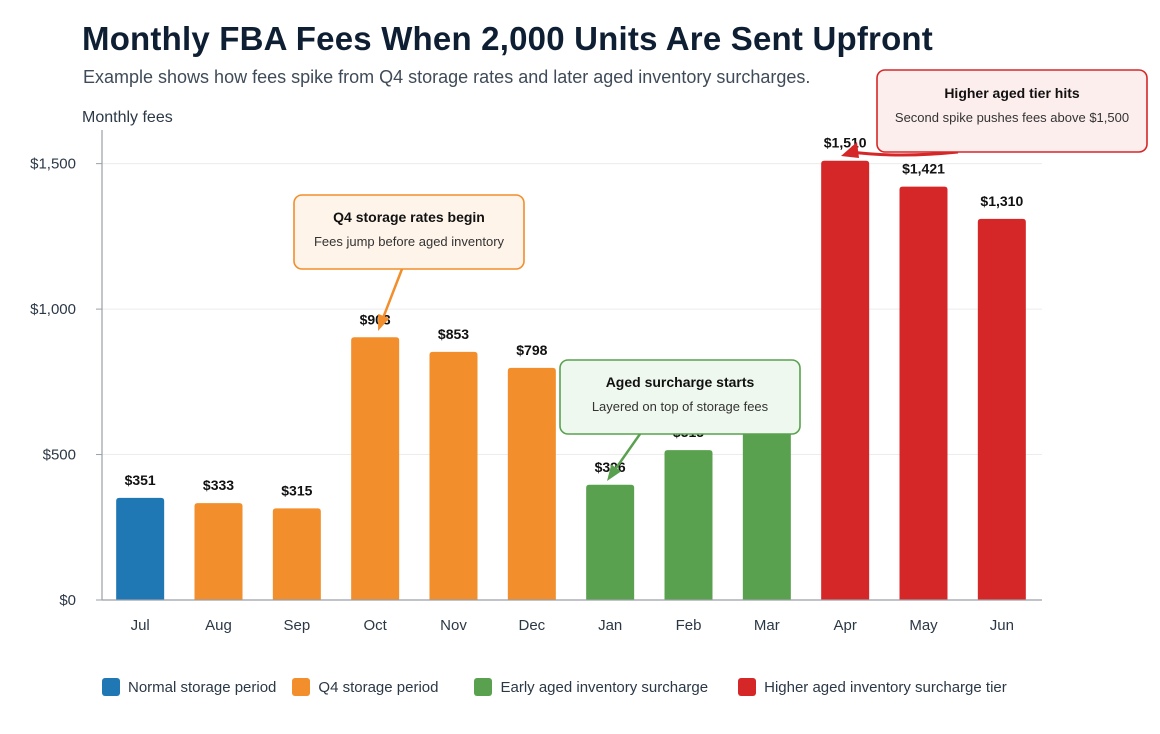 The image size is (1160, 734). What do you see at coordinates (409, 241) in the screenshot?
I see `callout-text: Fees jump before aged inventory` at bounding box center [409, 241].